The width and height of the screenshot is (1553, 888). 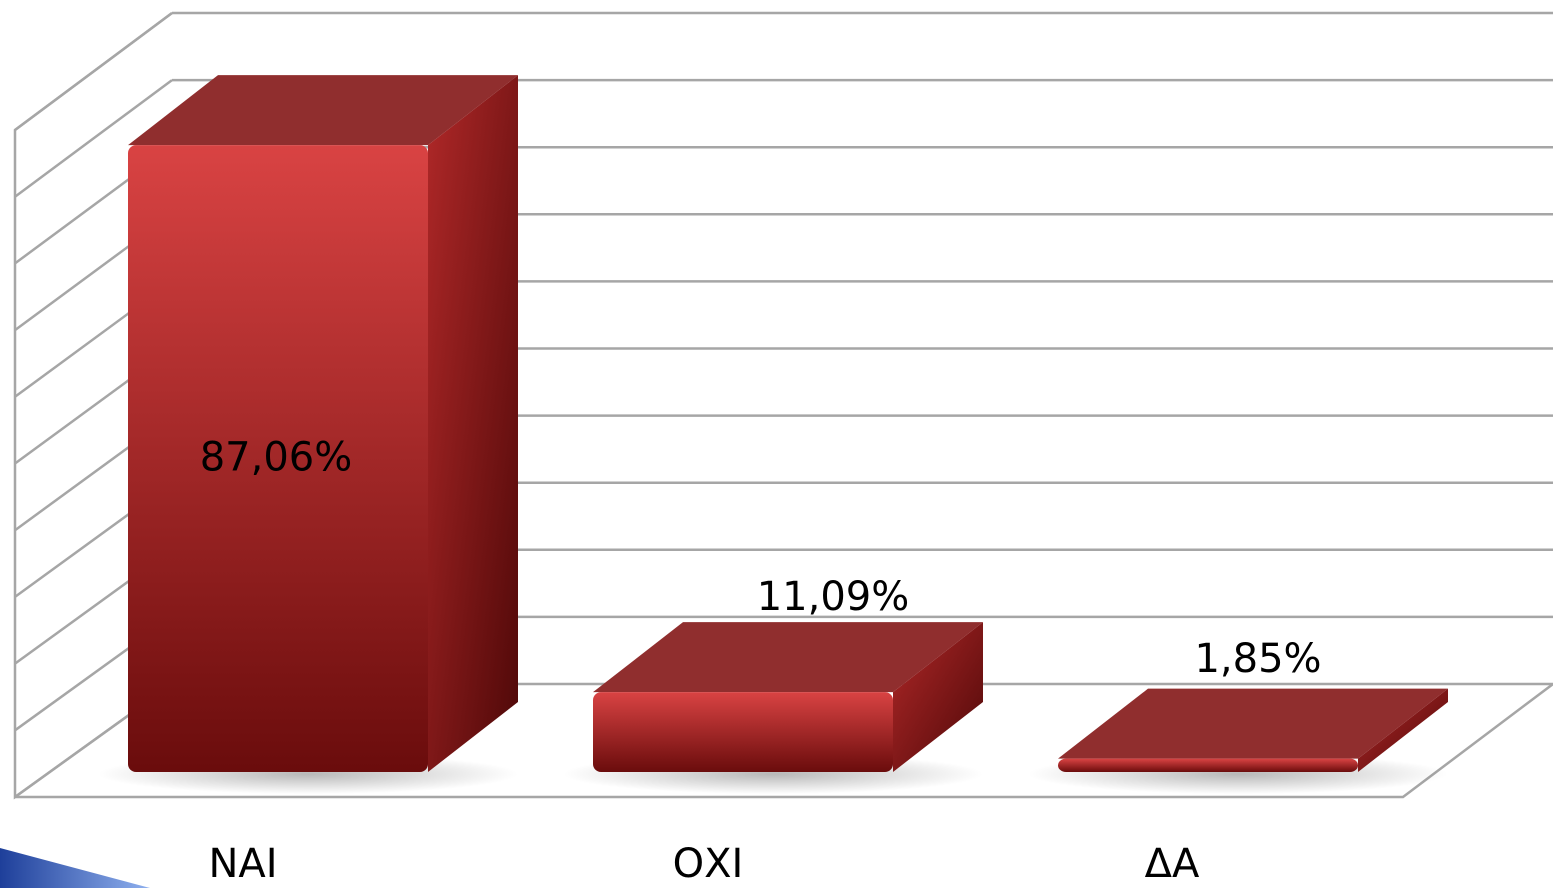 I want to click on data-label-3: 1,85%, so click(x=1257, y=659).